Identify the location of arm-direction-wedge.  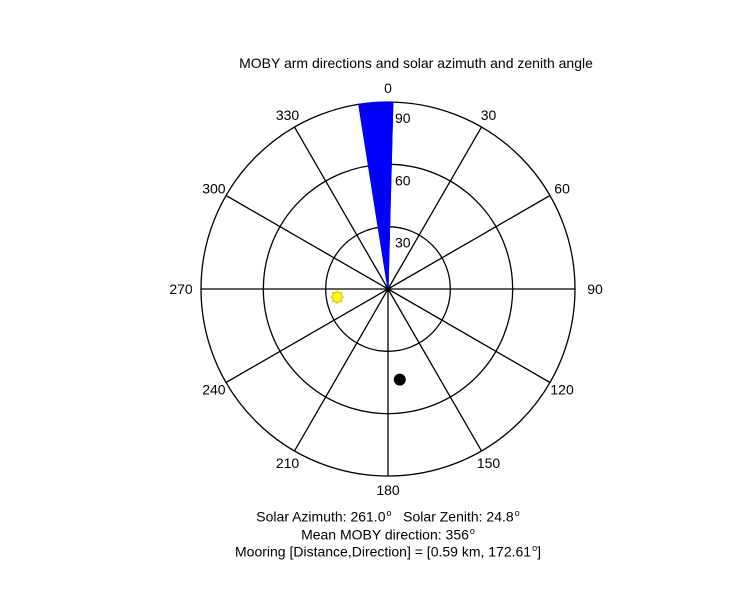
(376, 195).